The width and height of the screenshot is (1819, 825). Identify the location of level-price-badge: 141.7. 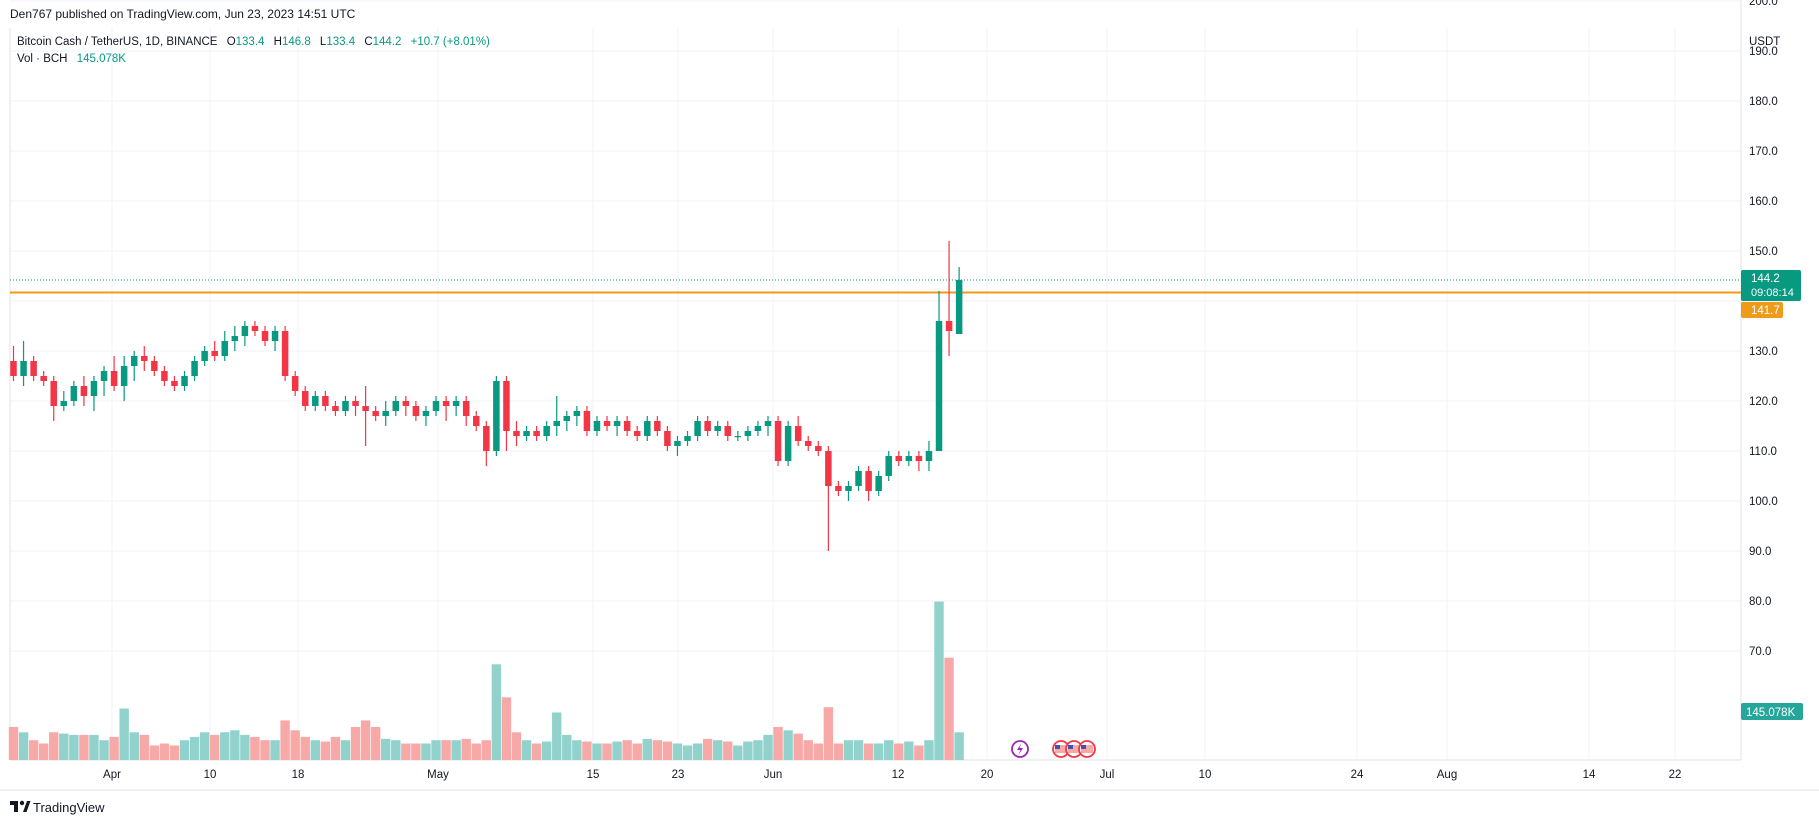
(1762, 310).